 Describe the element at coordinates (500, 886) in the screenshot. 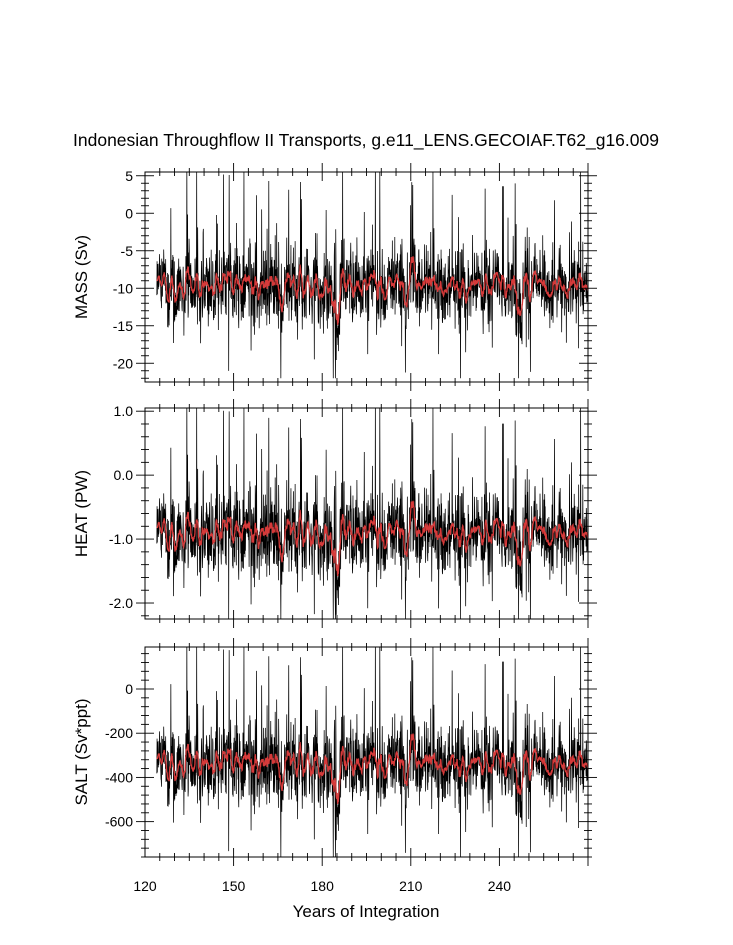

I see `x-tick-label: 240` at that location.